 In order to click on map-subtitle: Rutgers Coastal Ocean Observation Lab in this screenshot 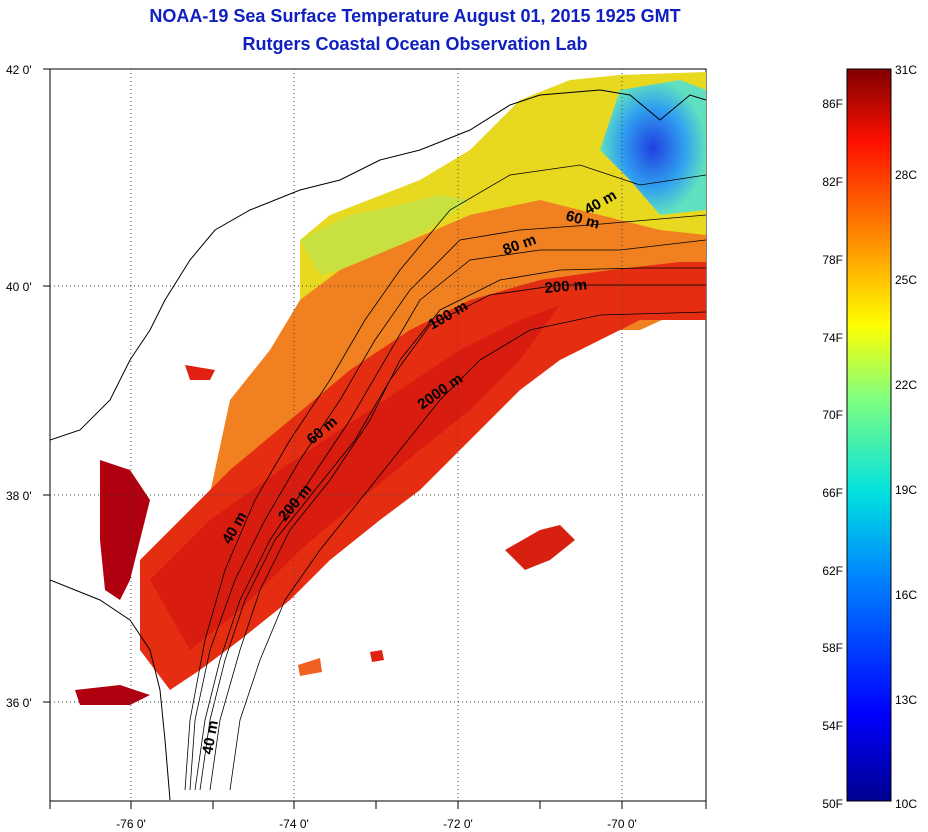, I will do `click(415, 44)`.